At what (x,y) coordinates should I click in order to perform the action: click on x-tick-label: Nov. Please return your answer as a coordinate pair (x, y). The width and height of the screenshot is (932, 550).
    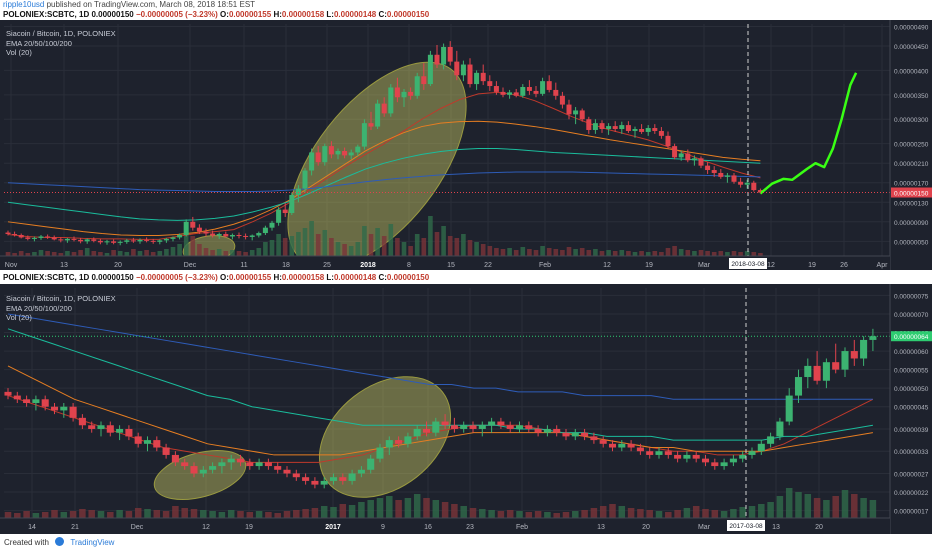
    Looking at the image, I should click on (11, 265).